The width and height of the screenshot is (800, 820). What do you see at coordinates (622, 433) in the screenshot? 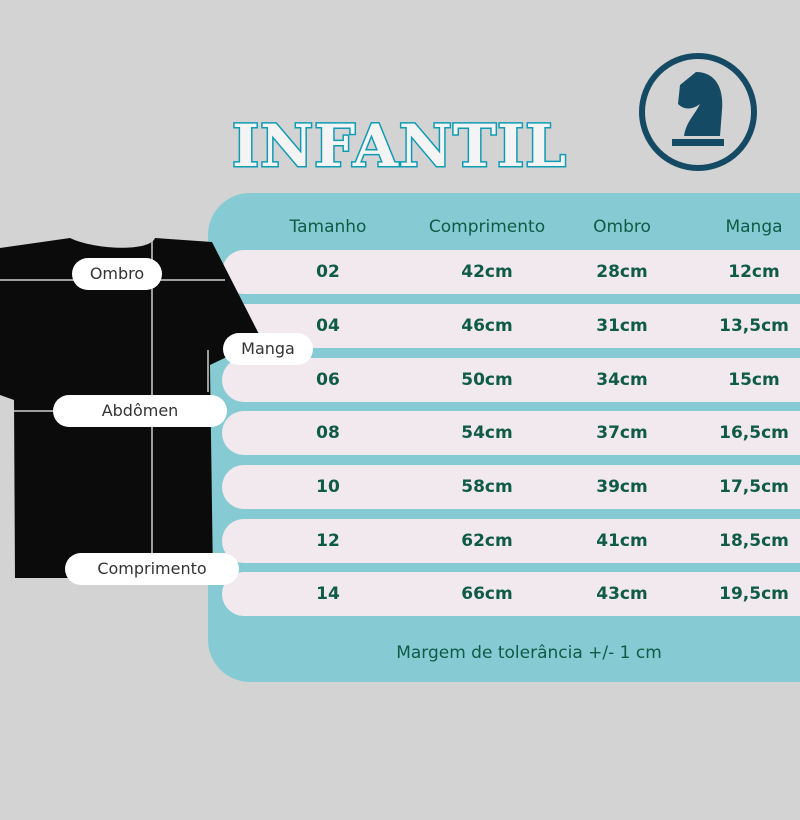
I see `table-cell: 37cm` at bounding box center [622, 433].